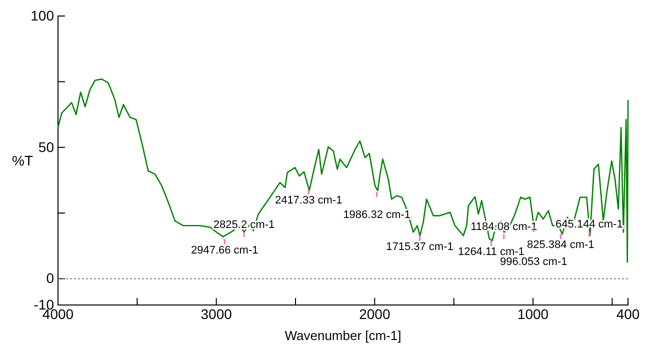  I want to click on annotation: 825.384 cm-1, so click(560, 245).